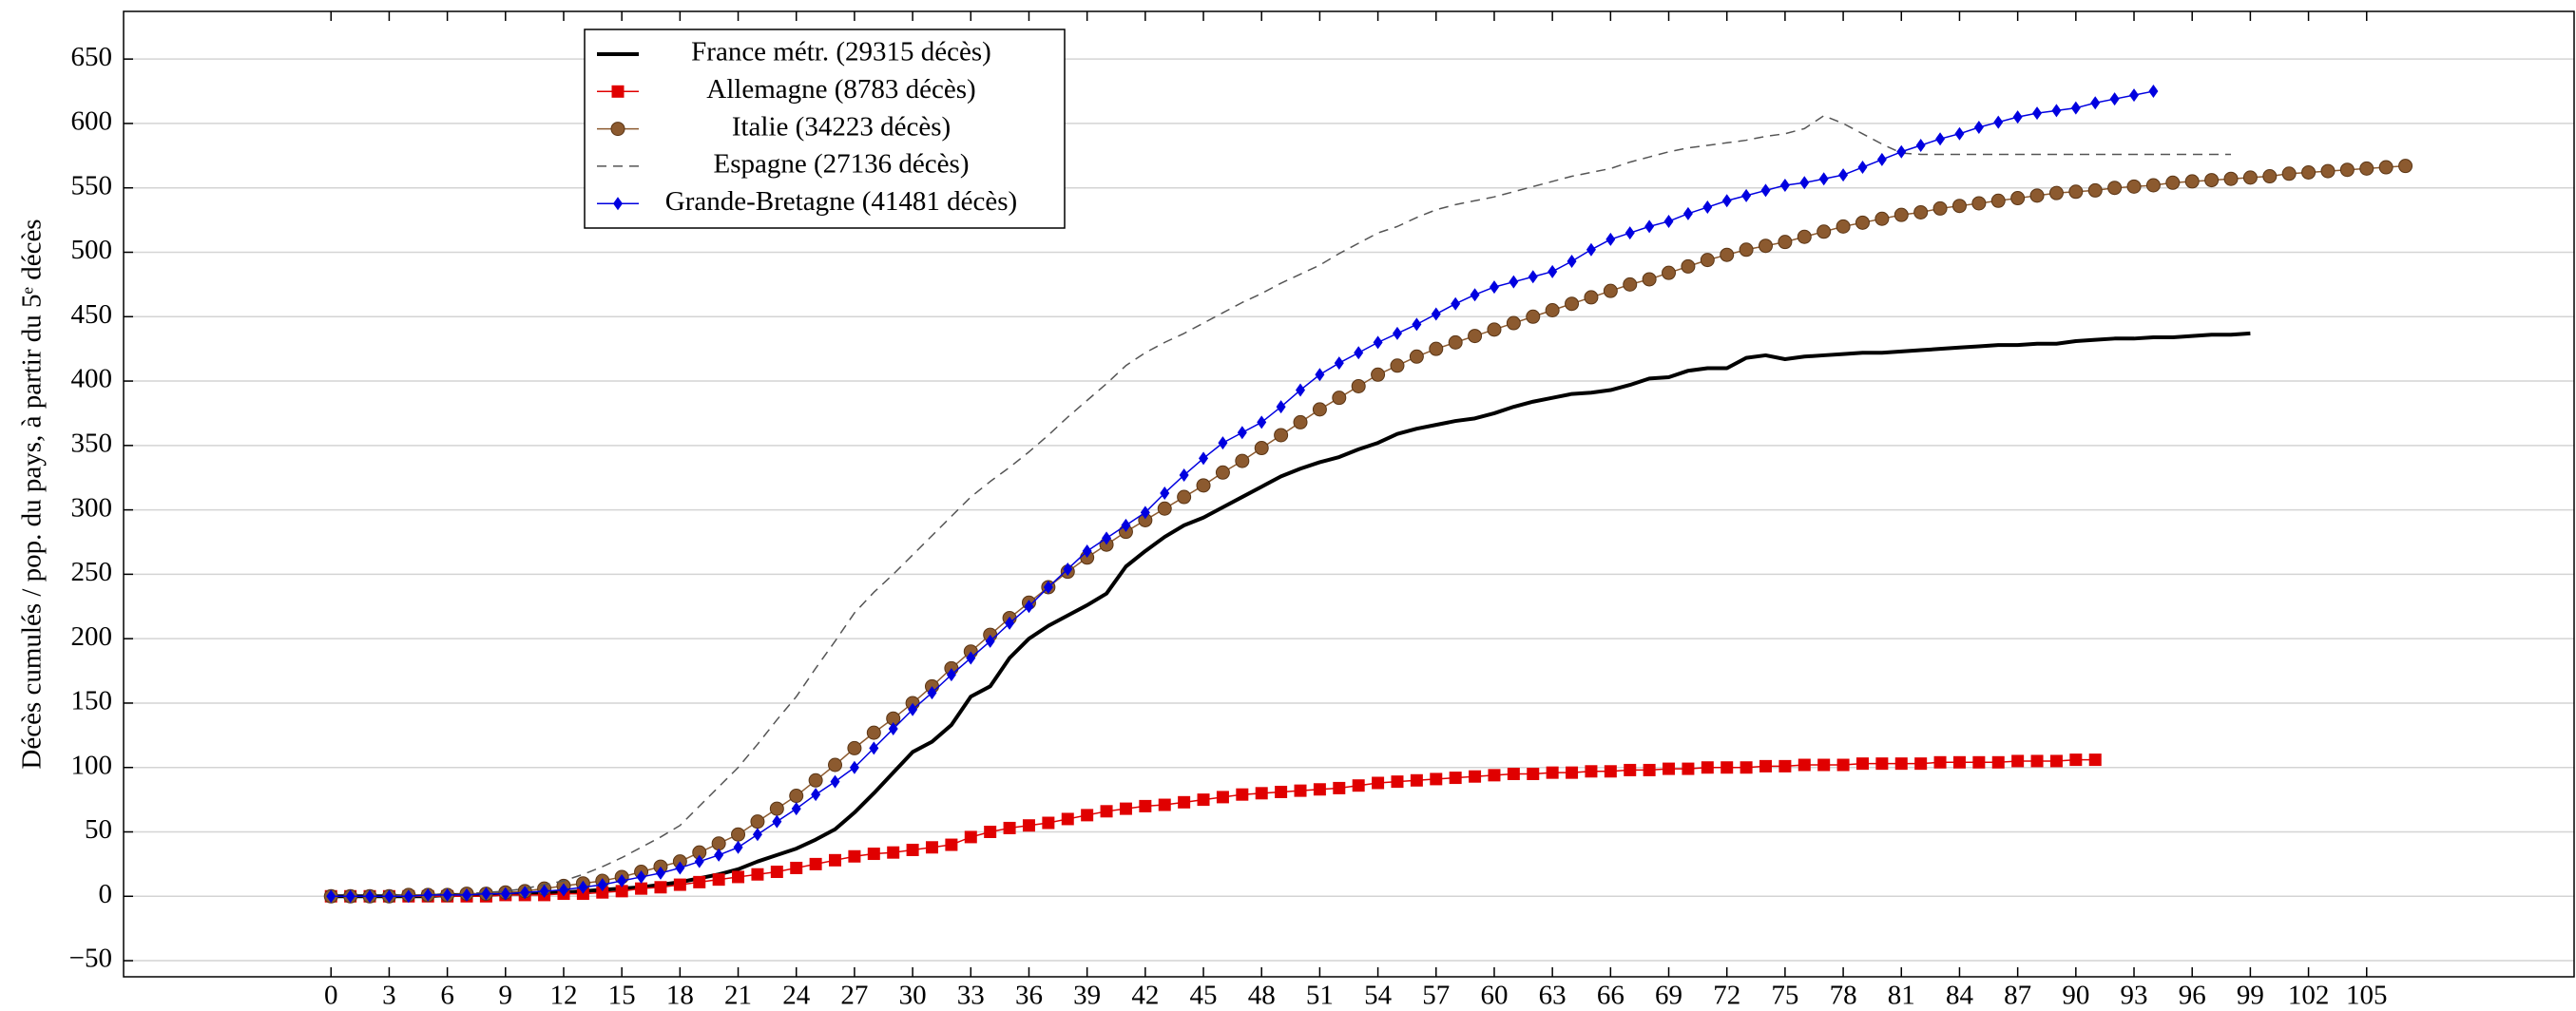 The width and height of the screenshot is (2576, 1011). I want to click on x-tick-label: 0, so click(331, 996).